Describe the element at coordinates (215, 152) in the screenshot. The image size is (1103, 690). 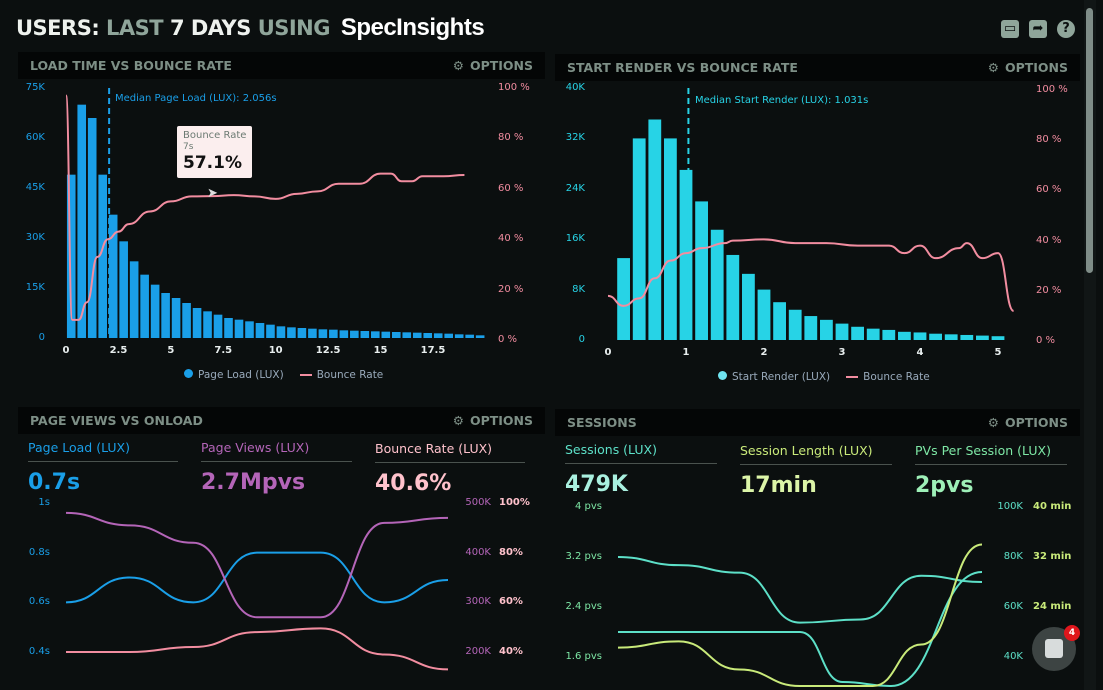
I see `tooltip: Bounce Rate 7s 57.1%` at that location.